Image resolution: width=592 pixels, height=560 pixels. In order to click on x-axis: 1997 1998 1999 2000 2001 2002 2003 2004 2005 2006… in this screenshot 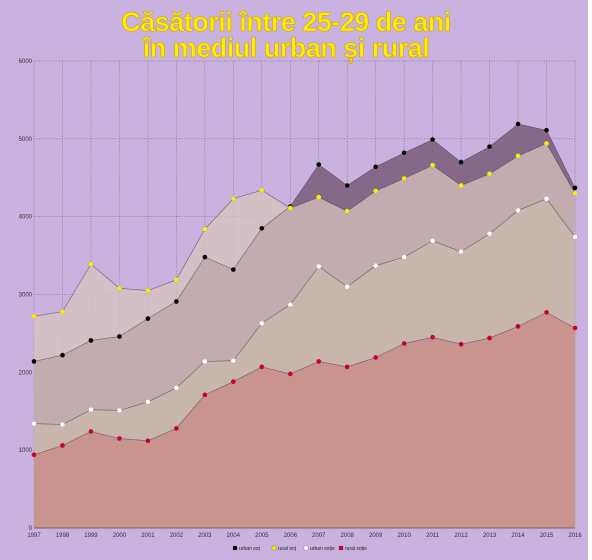, I will do `click(304, 533)`.